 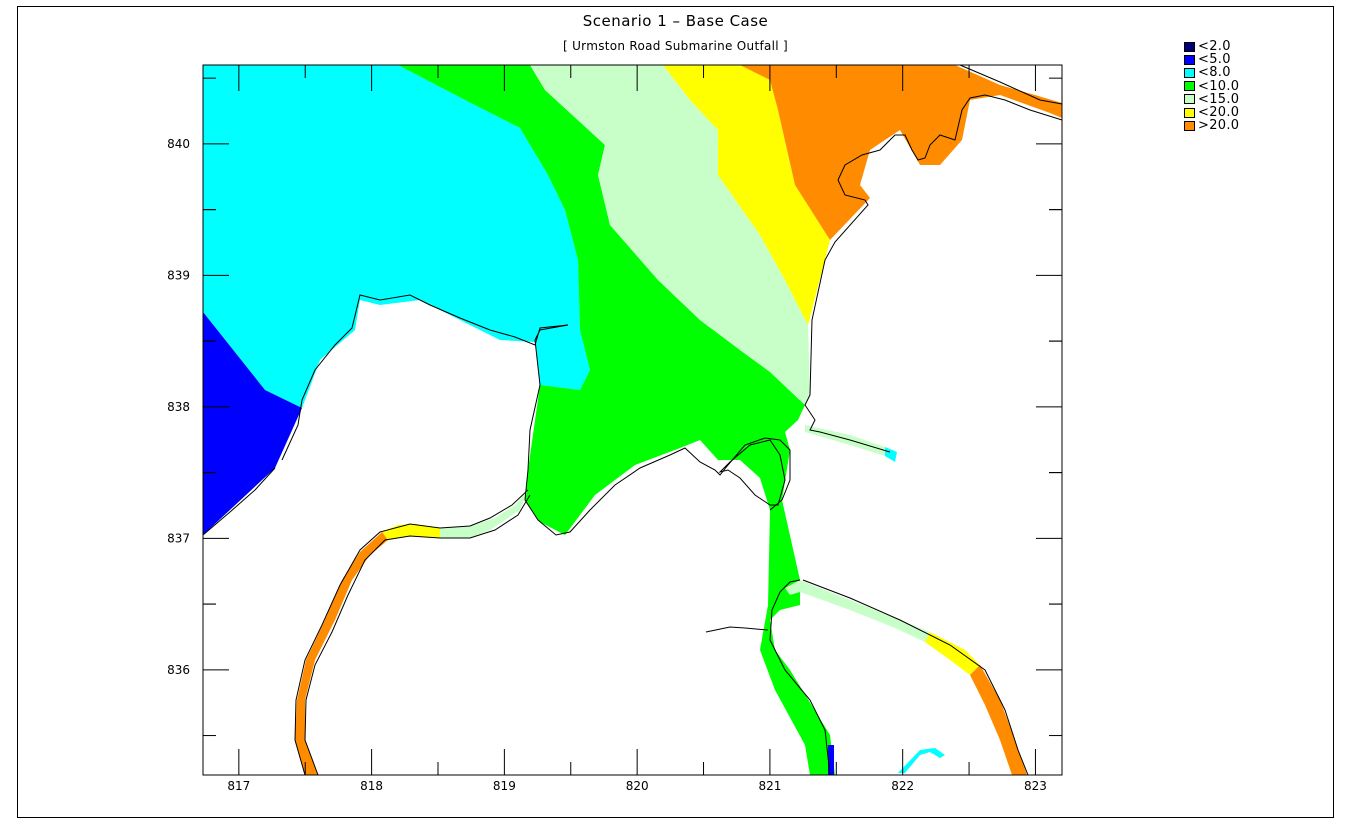 What do you see at coordinates (504, 786) in the screenshot?
I see `x-tick-label: 819` at bounding box center [504, 786].